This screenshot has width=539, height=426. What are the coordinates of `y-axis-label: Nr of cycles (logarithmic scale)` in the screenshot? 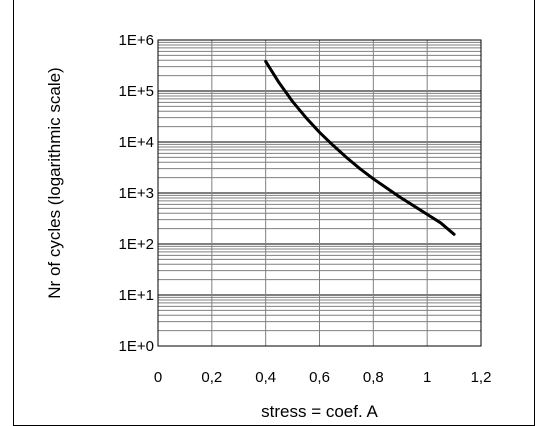 It's located at (54, 182).